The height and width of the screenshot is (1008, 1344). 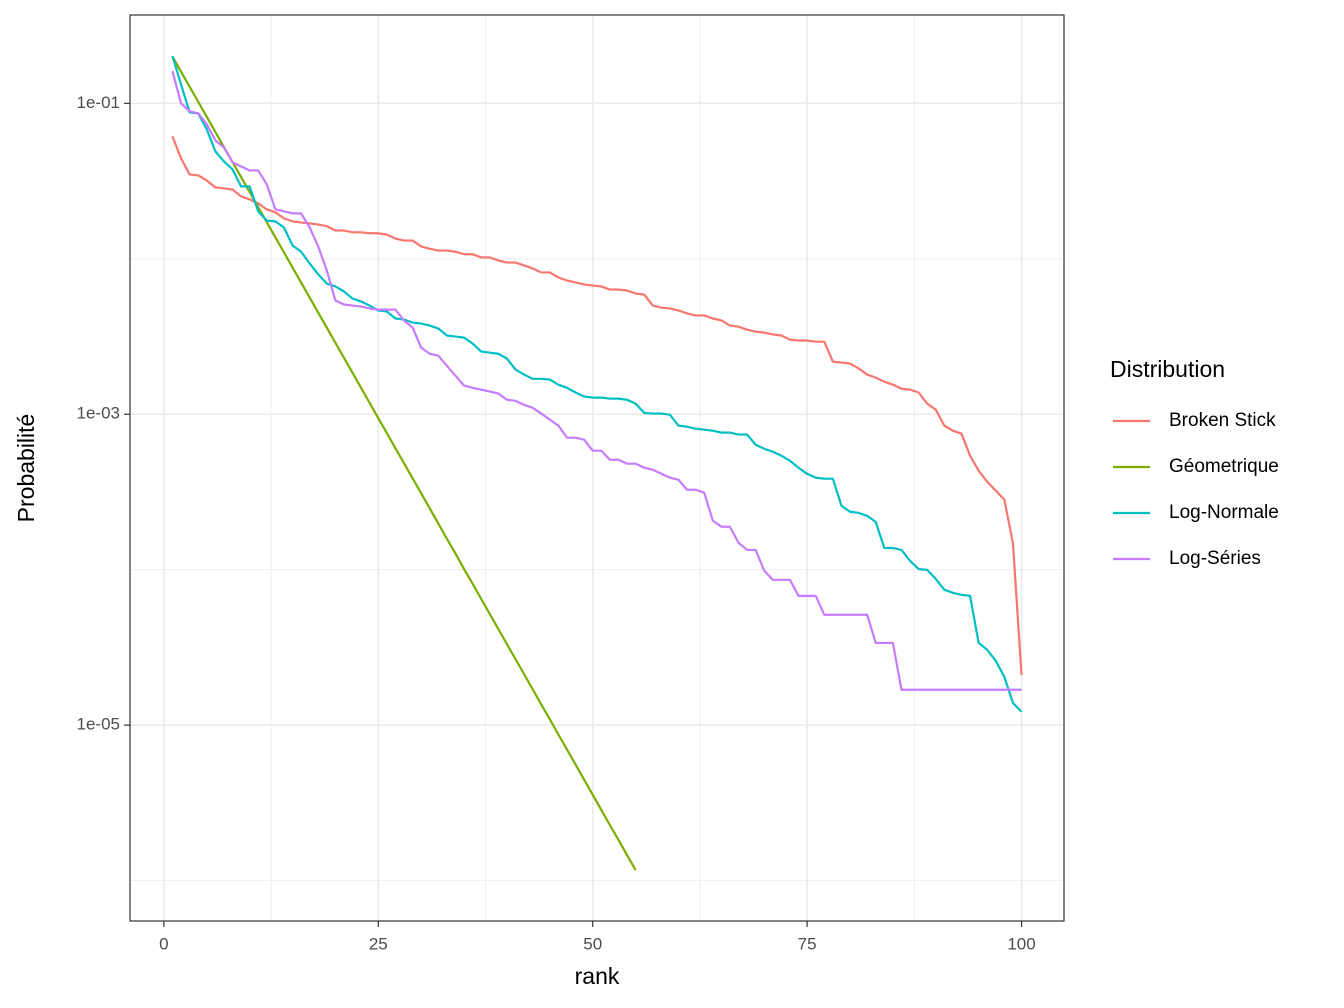 What do you see at coordinates (1167, 369) in the screenshot?
I see `legend-title: Distribution` at bounding box center [1167, 369].